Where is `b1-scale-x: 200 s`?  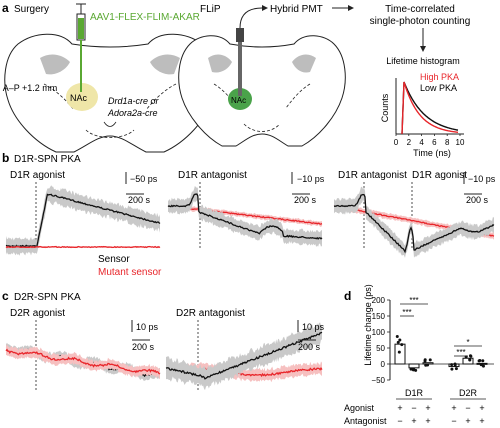 b1-scale-x: 200 s is located at coordinates (139, 200).